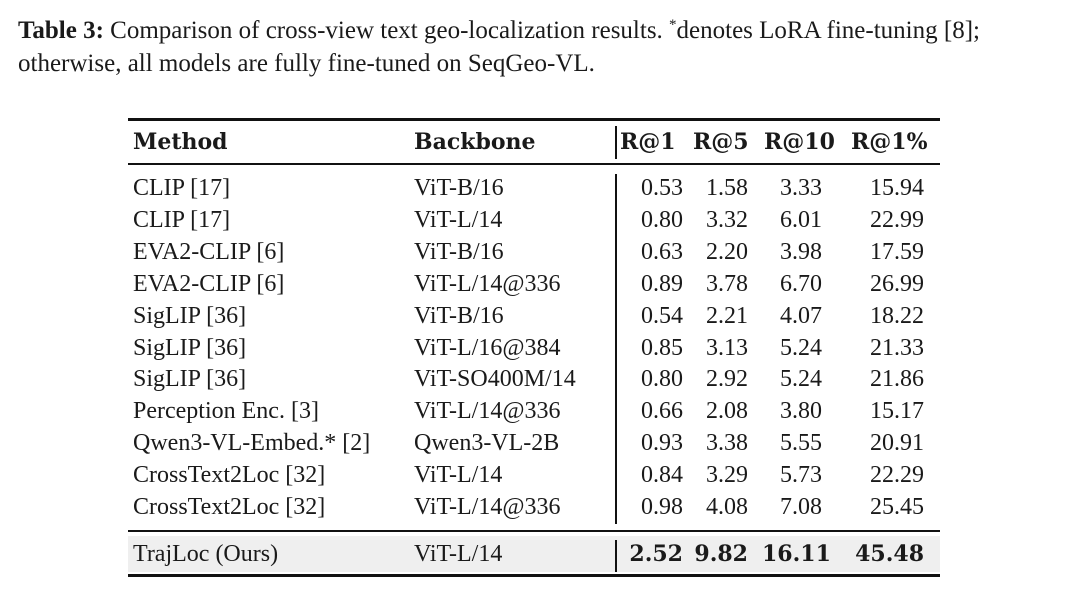  Describe the element at coordinates (616, 349) in the screenshot. I see `body-column-divider` at that location.